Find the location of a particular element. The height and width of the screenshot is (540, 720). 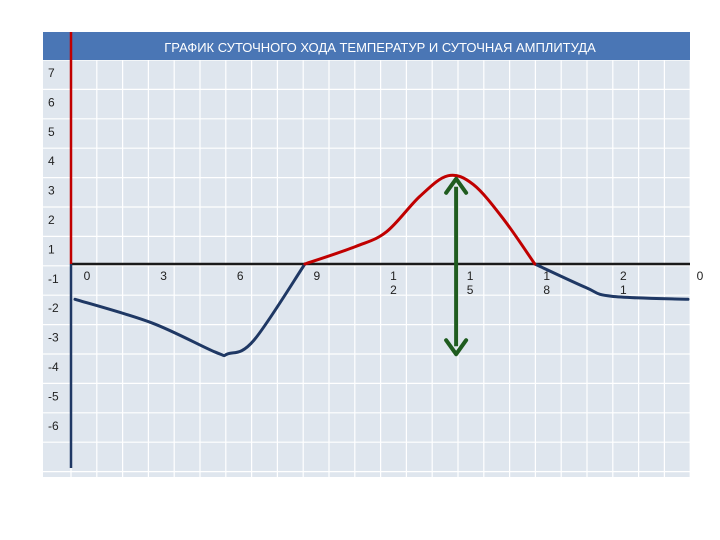

y-tick-label: -6 is located at coordinates (53, 426).